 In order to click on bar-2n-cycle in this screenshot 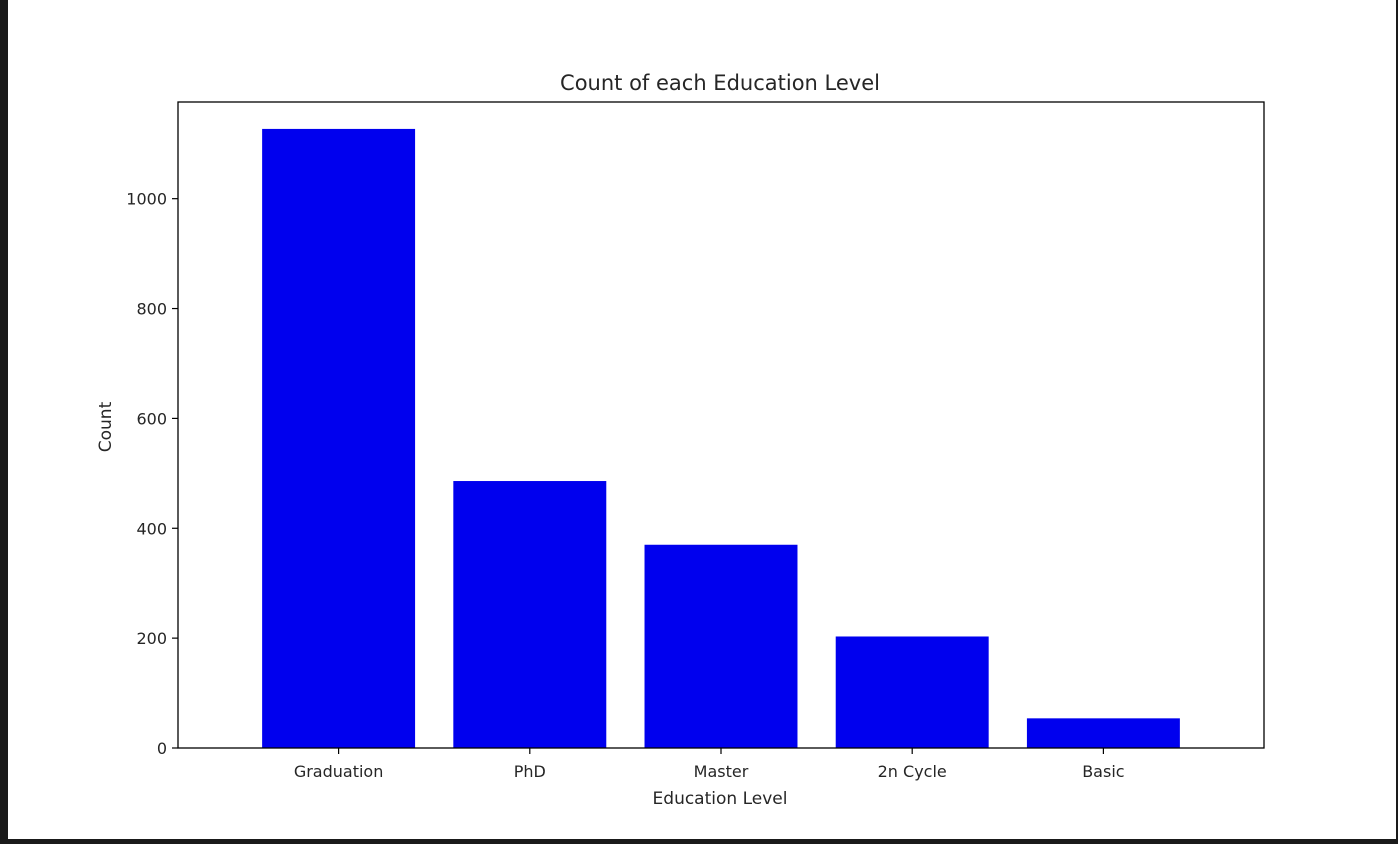, I will do `click(912, 692)`.